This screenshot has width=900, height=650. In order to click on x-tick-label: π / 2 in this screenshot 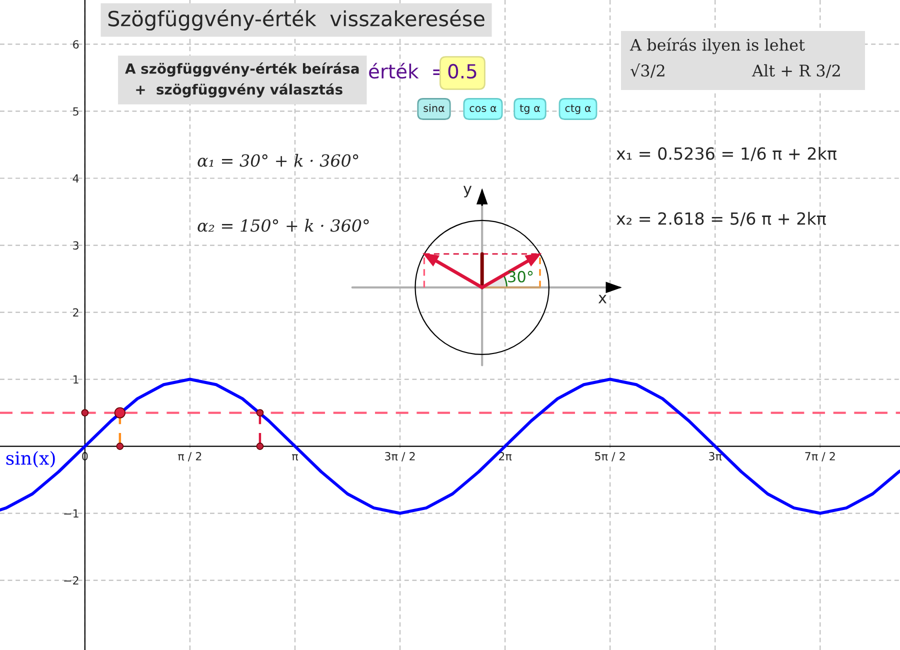, I will do `click(190, 457)`.